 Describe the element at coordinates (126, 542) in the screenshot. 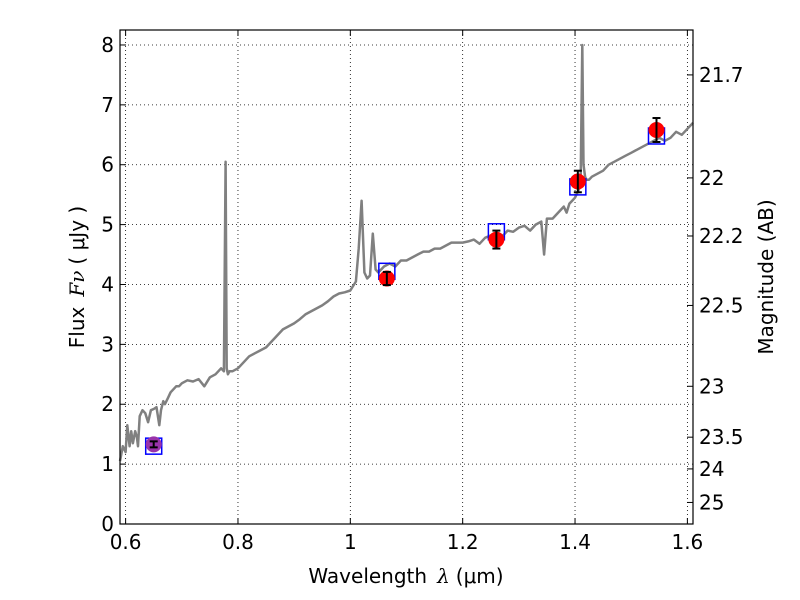

I see `x-tick-label: 0.6` at that location.